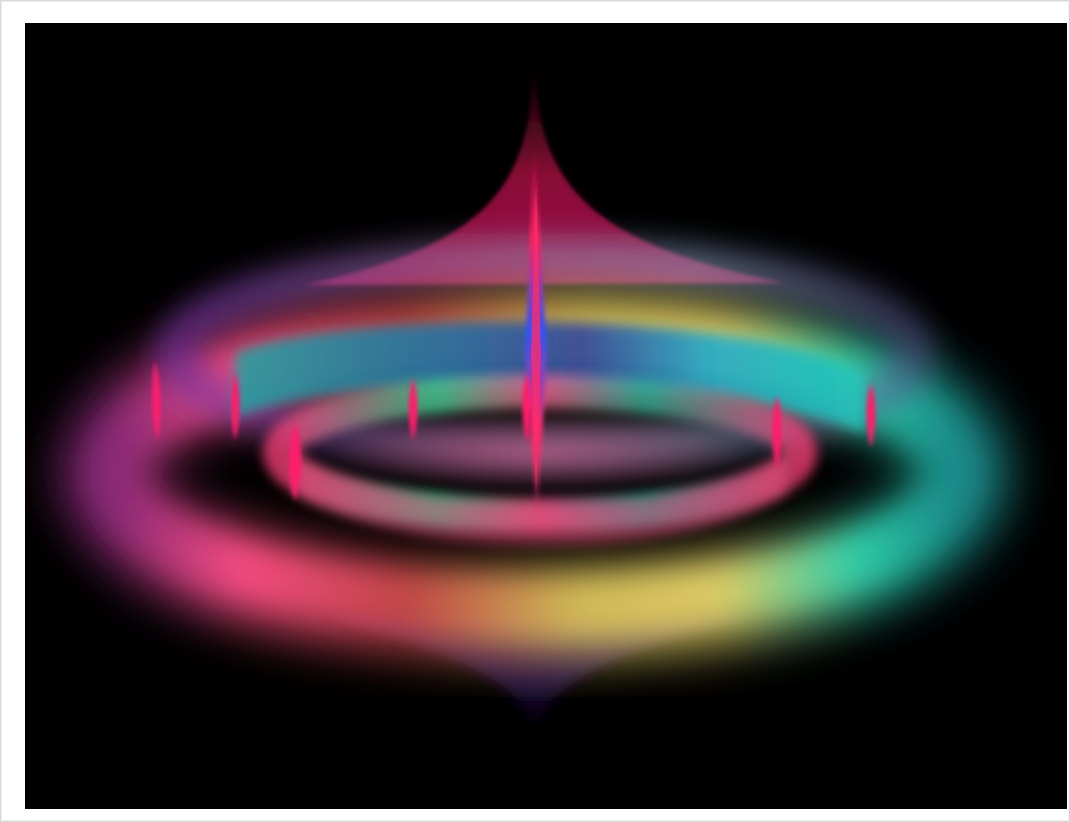 This screenshot has height=822, width=1070. I want to click on central-spike-core, so click(536, 338).